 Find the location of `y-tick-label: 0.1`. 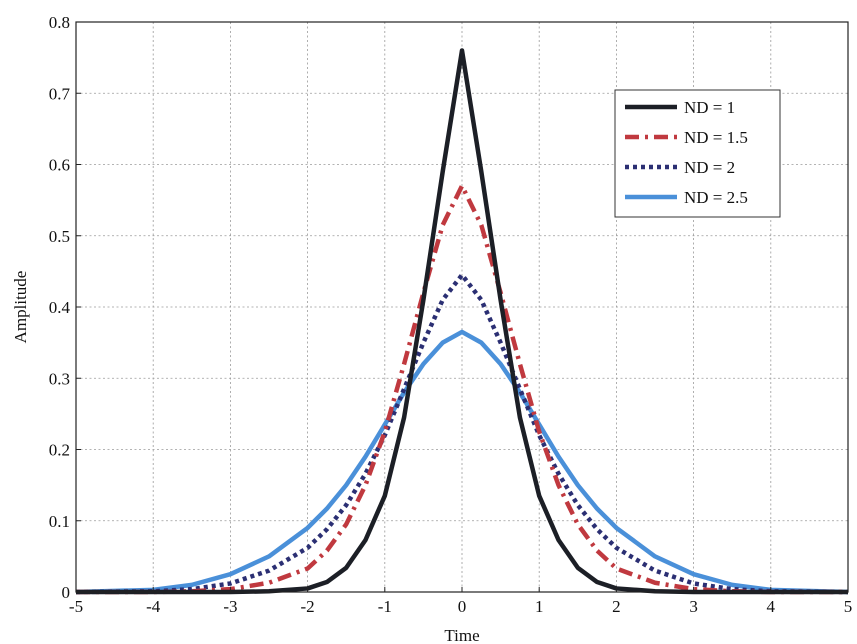

y-tick-label: 0.1 is located at coordinates (59, 521).